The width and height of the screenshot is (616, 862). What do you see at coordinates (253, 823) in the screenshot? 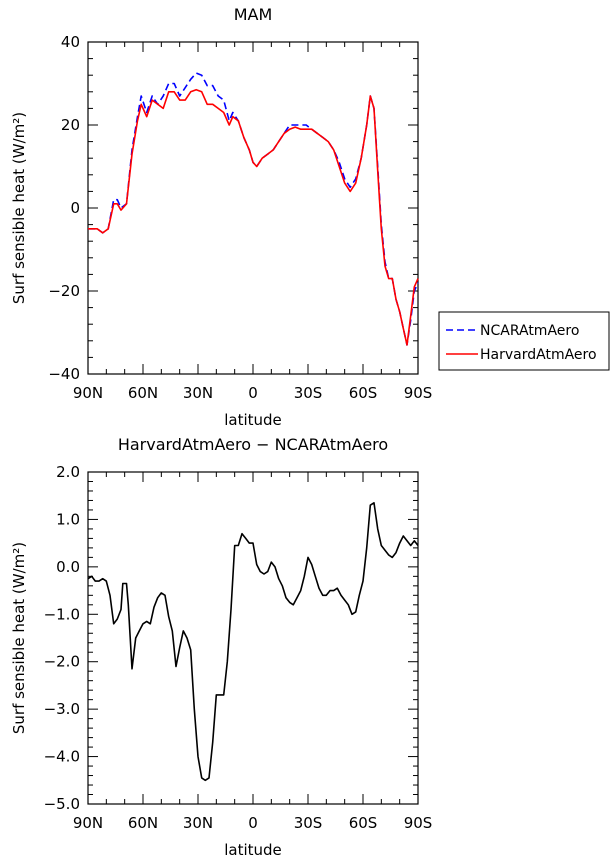
I see `bottom-x-tick-label: 0` at bounding box center [253, 823].